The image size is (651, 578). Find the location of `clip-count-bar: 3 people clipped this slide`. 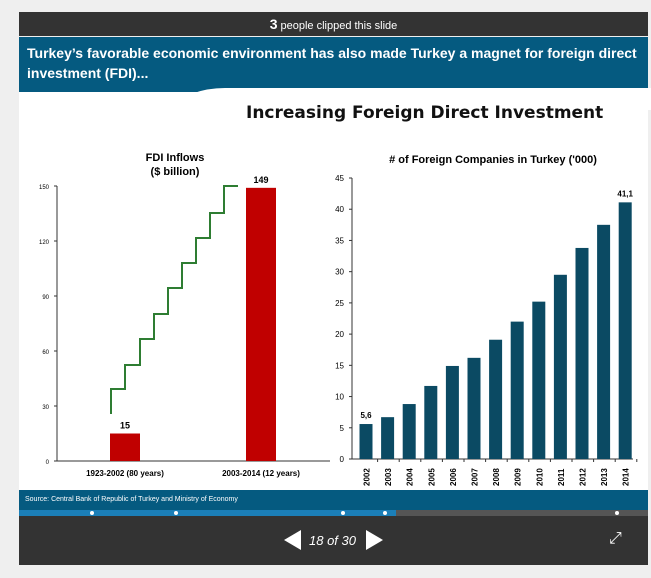

clip-count-bar: 3 people clipped this slide is located at coordinates (333, 24).